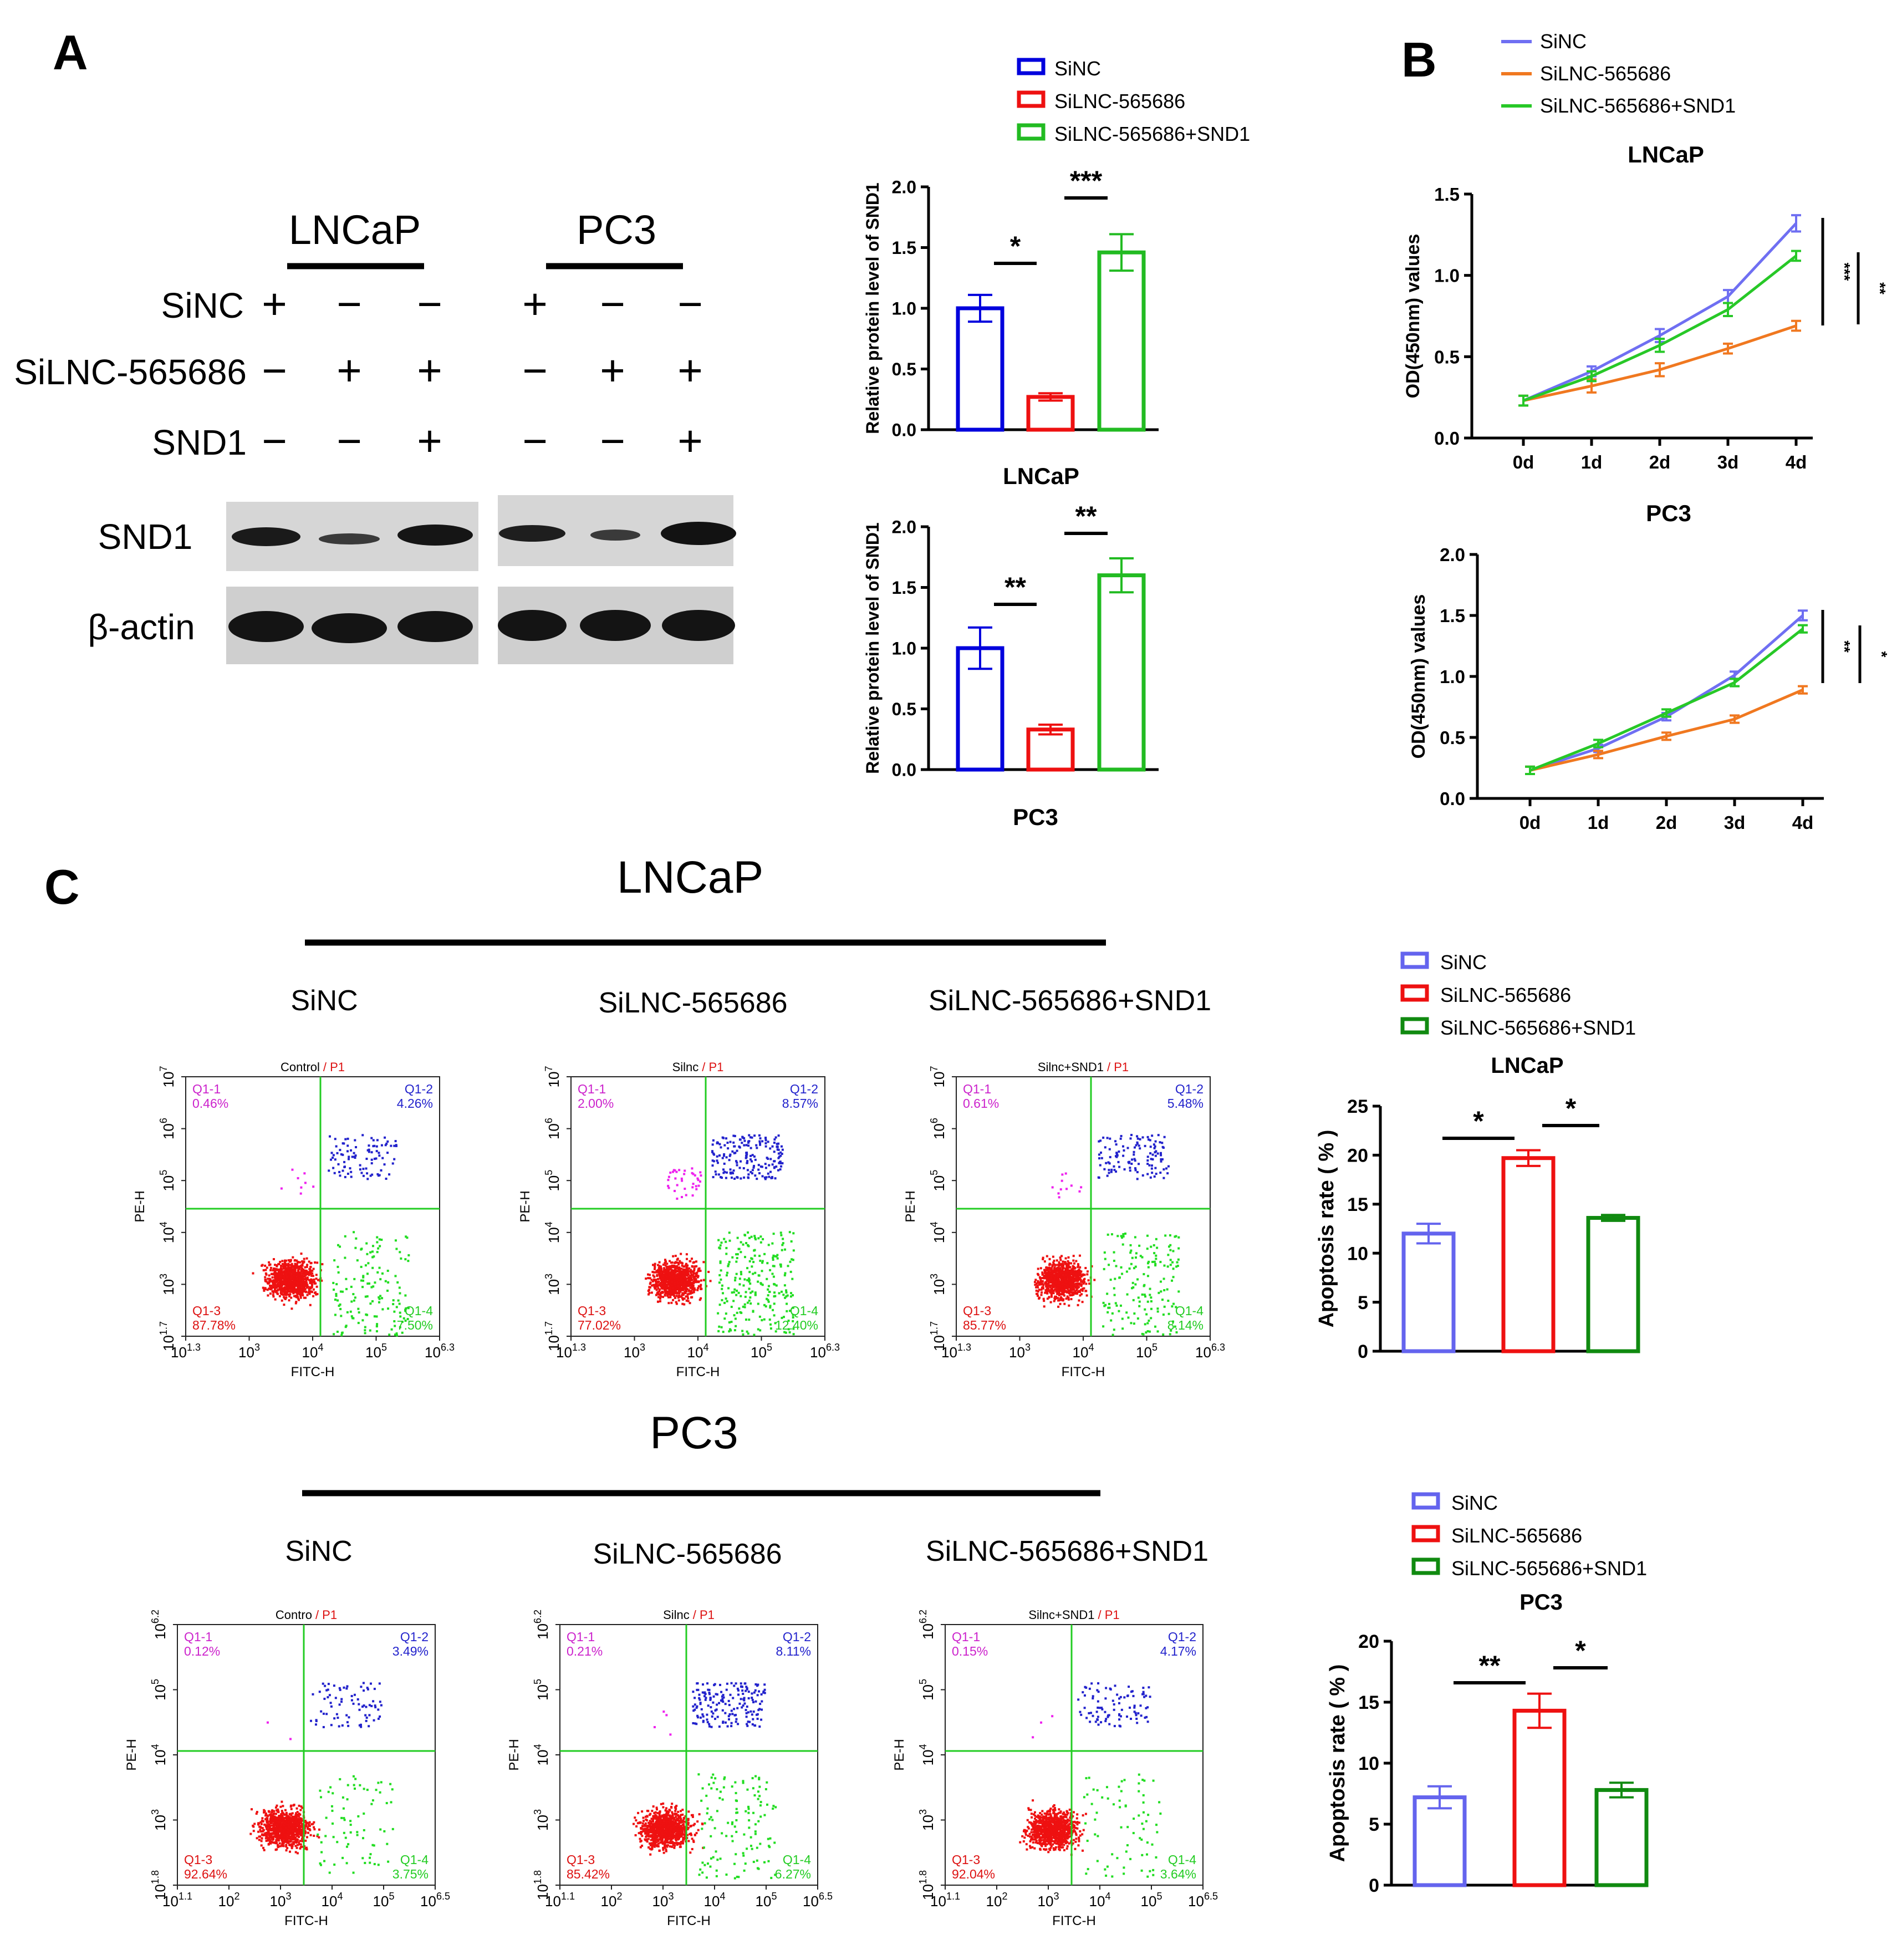  What do you see at coordinates (1071, 1067) in the screenshot?
I see `plot-title-name: Silnc+SND1` at bounding box center [1071, 1067].